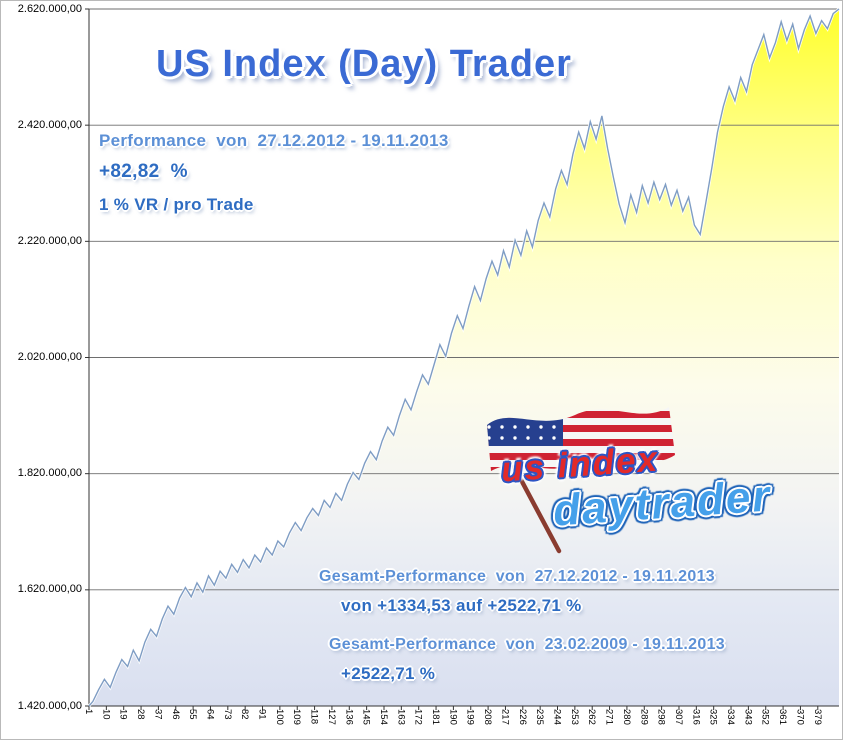 This screenshot has width=843, height=740. What do you see at coordinates (581, 480) in the screenshot?
I see `us-flag-icon` at bounding box center [581, 480].